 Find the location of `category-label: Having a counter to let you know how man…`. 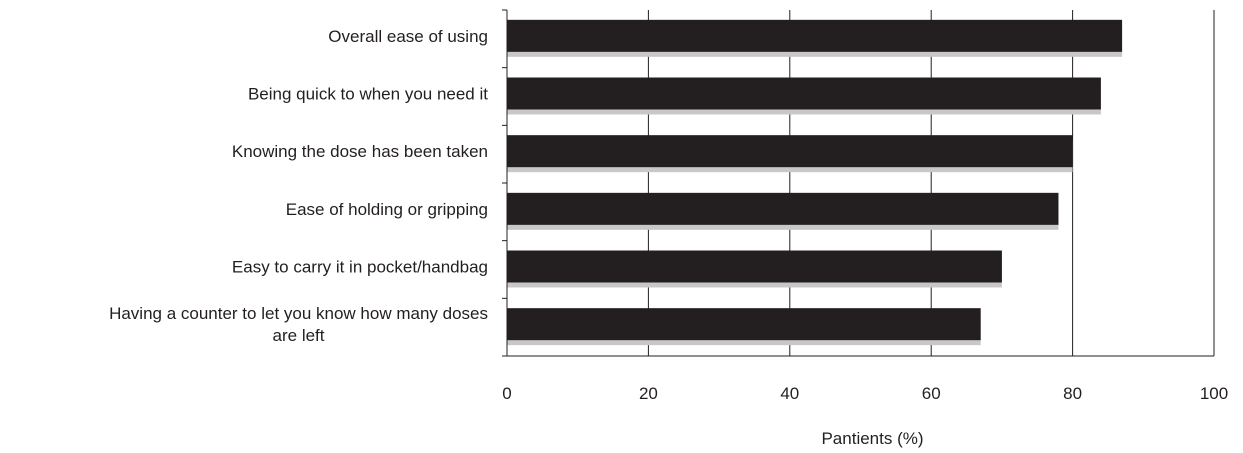

category-label: Having a counter to let you know how man… is located at coordinates (298, 313).